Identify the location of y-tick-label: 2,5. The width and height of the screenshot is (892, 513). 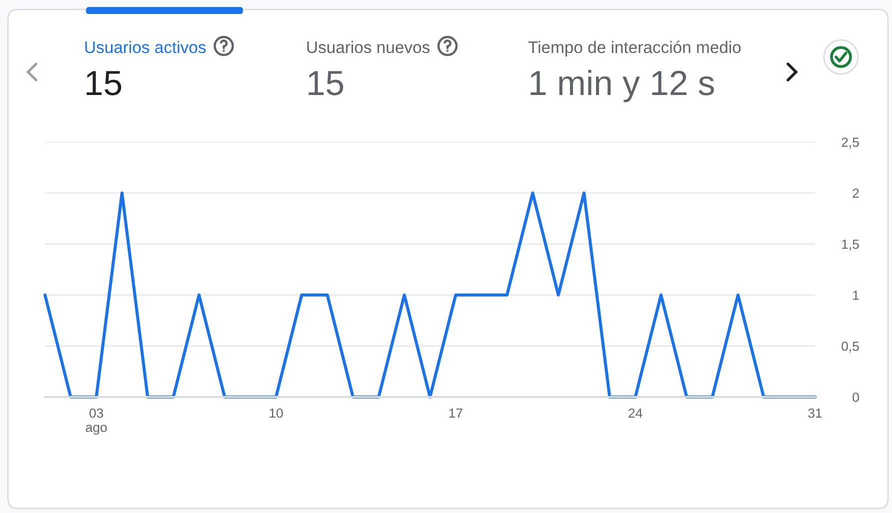
(850, 143).